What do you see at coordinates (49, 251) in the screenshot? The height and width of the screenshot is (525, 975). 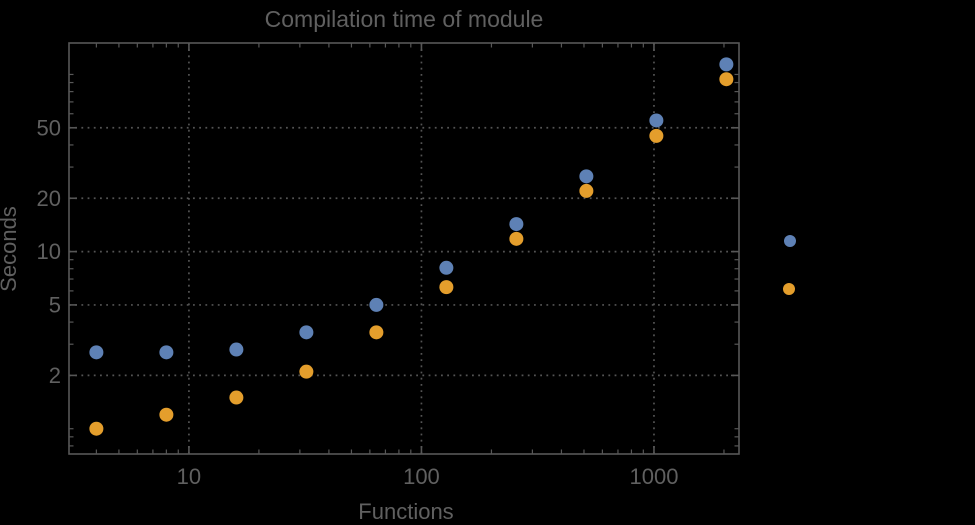 I see `y-tick-label: 10` at bounding box center [49, 251].